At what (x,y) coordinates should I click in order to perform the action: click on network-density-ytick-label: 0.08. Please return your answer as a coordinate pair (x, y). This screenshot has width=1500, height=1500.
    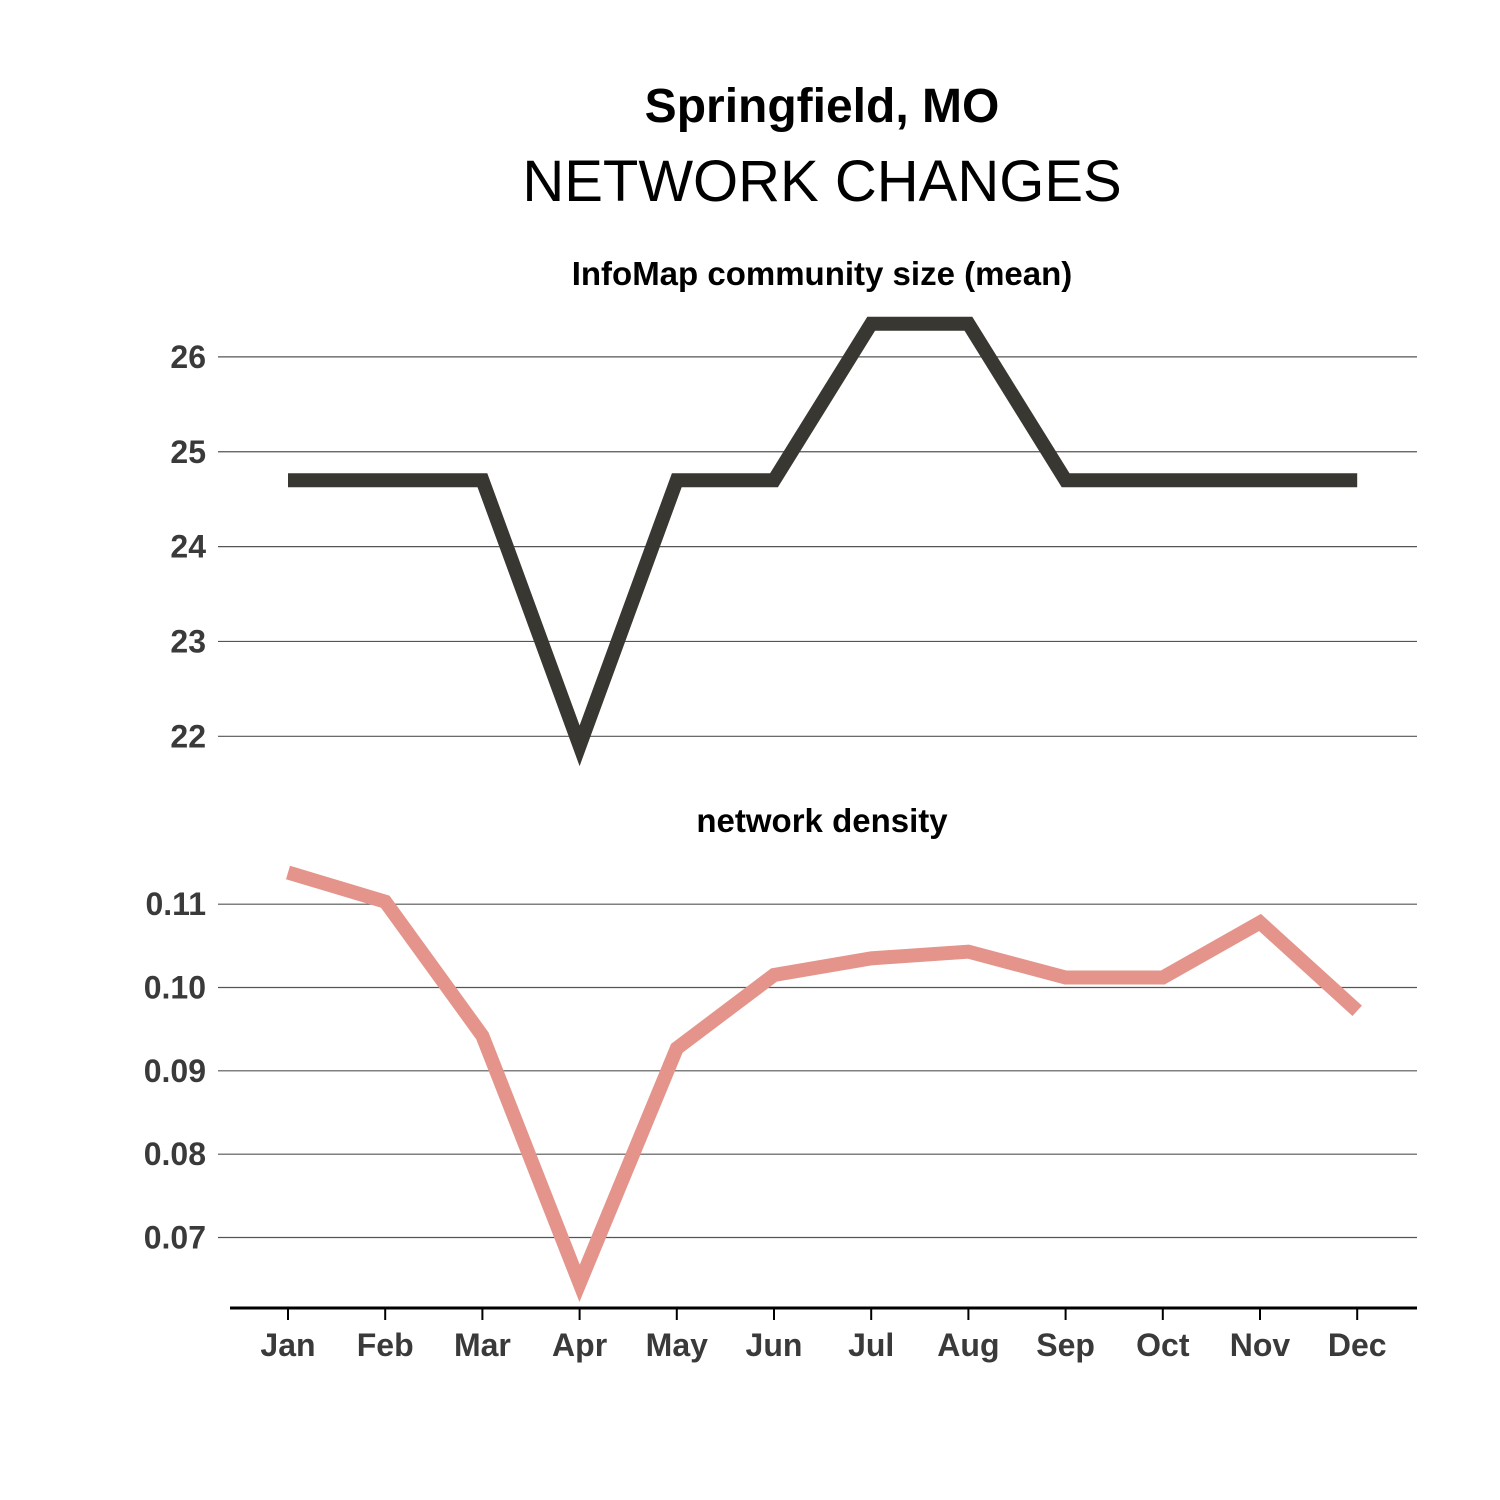
    Looking at the image, I should click on (175, 1154).